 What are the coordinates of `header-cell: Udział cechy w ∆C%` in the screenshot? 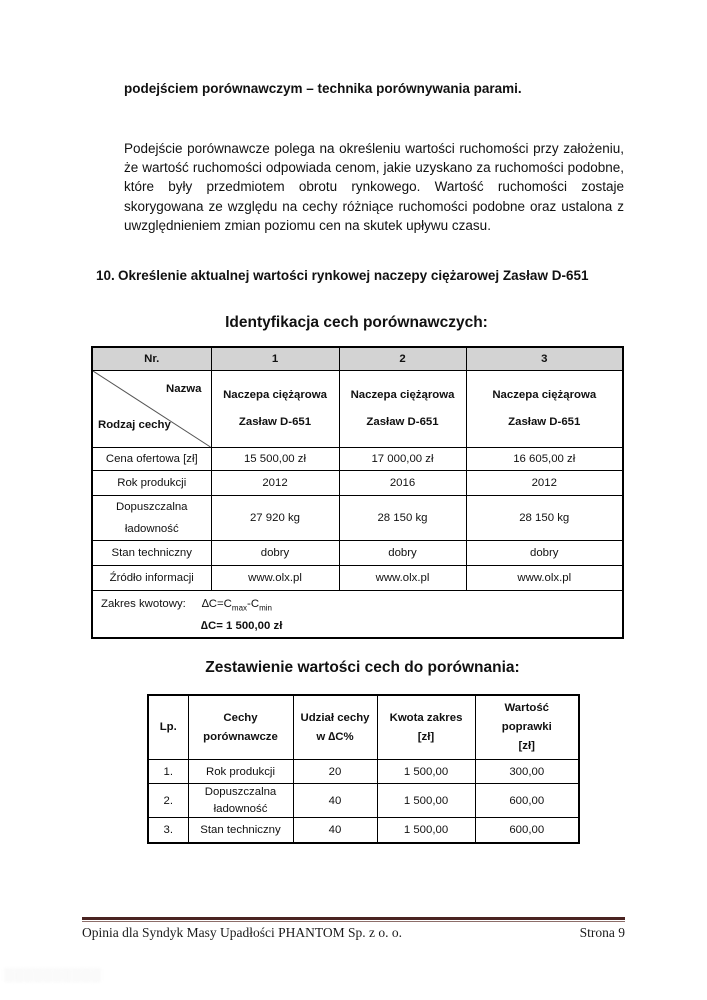 It's located at (335, 727).